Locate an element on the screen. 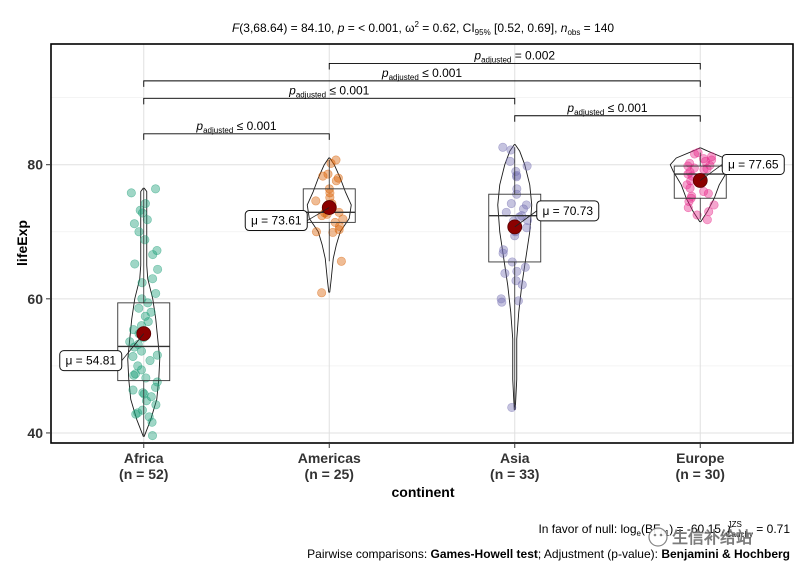 This screenshot has height=582, width=805. mean-label-box is located at coordinates (753, 164).